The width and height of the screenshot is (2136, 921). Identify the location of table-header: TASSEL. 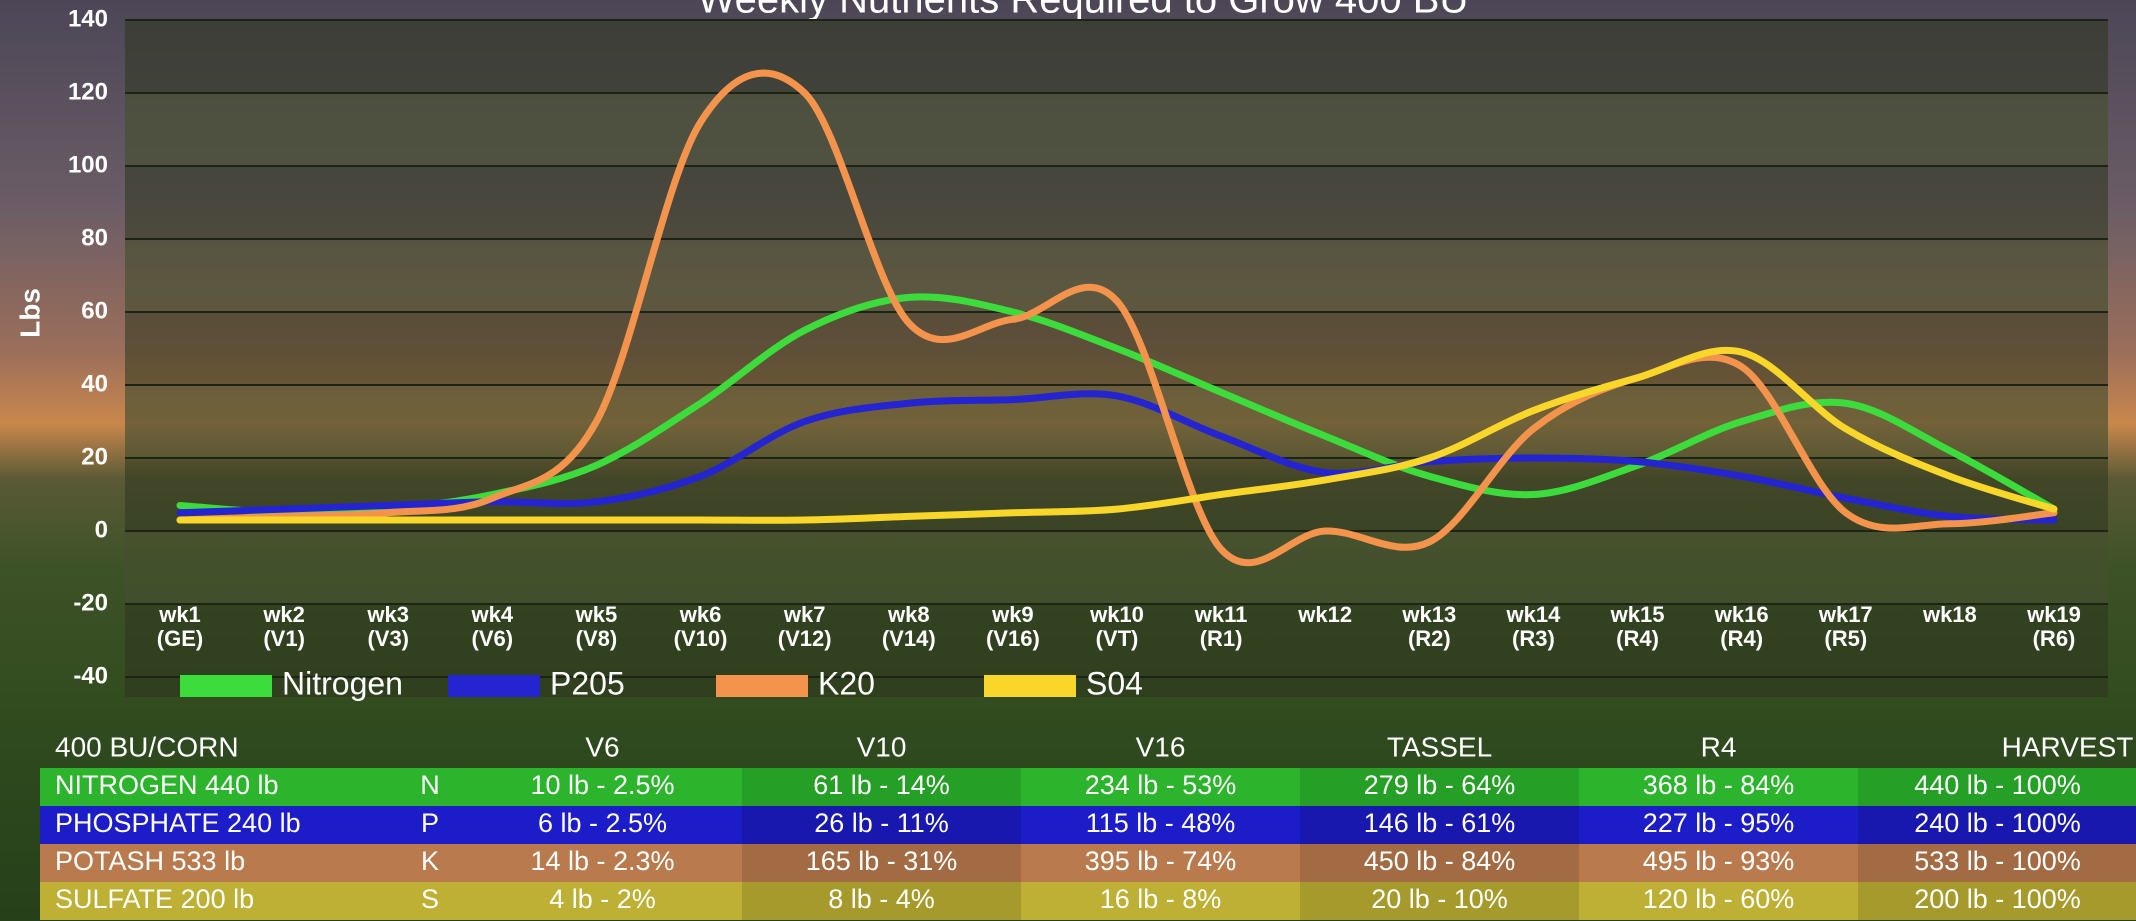
(1439, 746).